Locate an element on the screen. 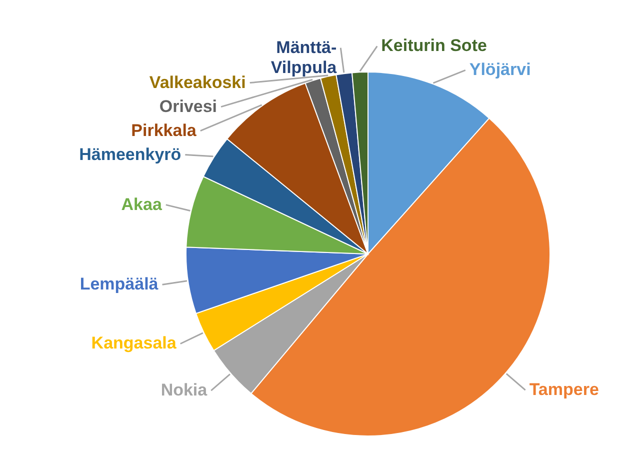 The image size is (633, 452). slice-label: Valkeakoski is located at coordinates (197, 82).